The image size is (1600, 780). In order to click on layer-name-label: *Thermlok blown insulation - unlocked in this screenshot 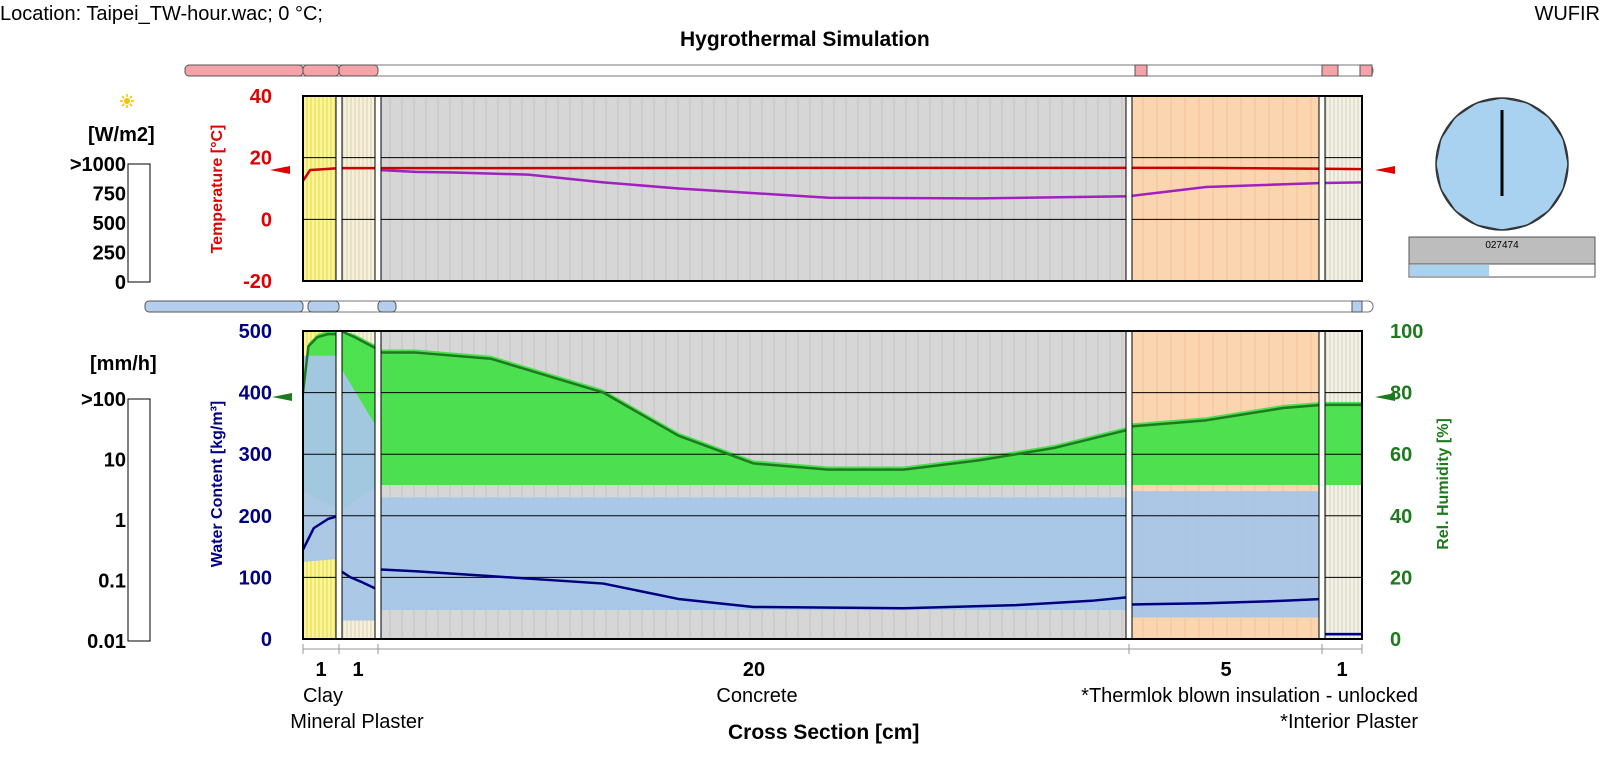, I will do `click(1249, 696)`.